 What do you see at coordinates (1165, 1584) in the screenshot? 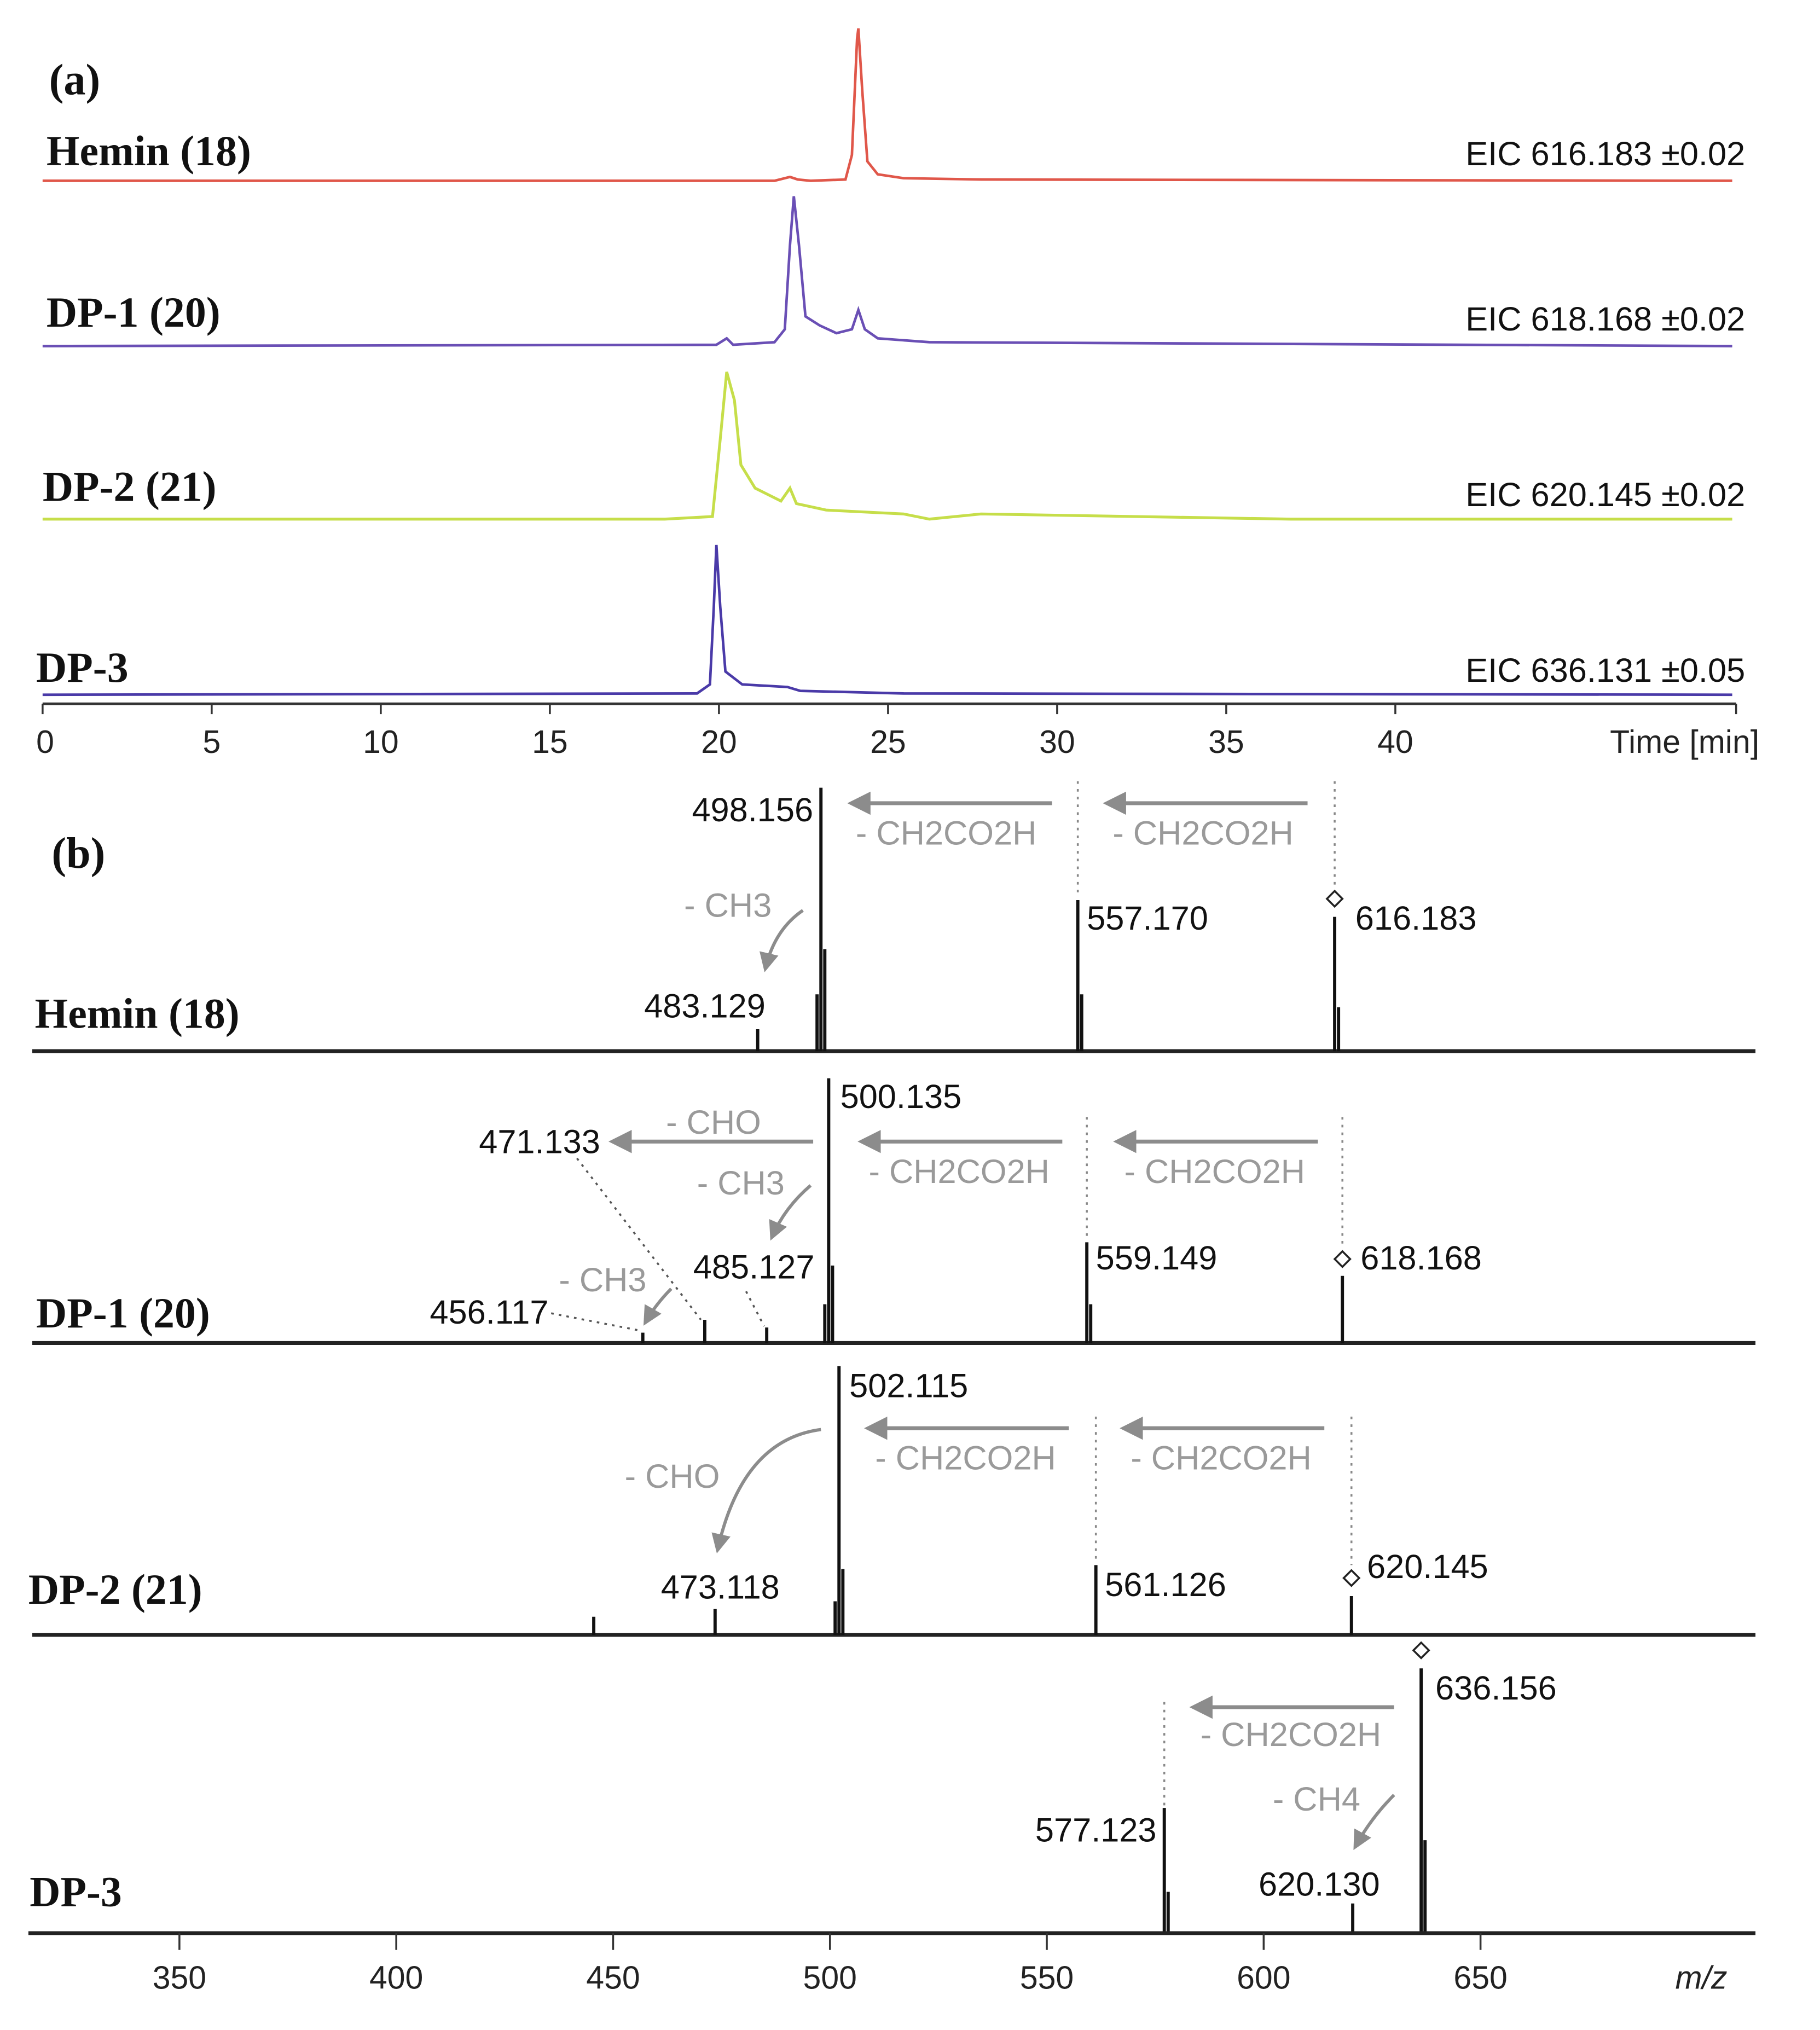
I see `peak-label: 561.126` at bounding box center [1165, 1584].